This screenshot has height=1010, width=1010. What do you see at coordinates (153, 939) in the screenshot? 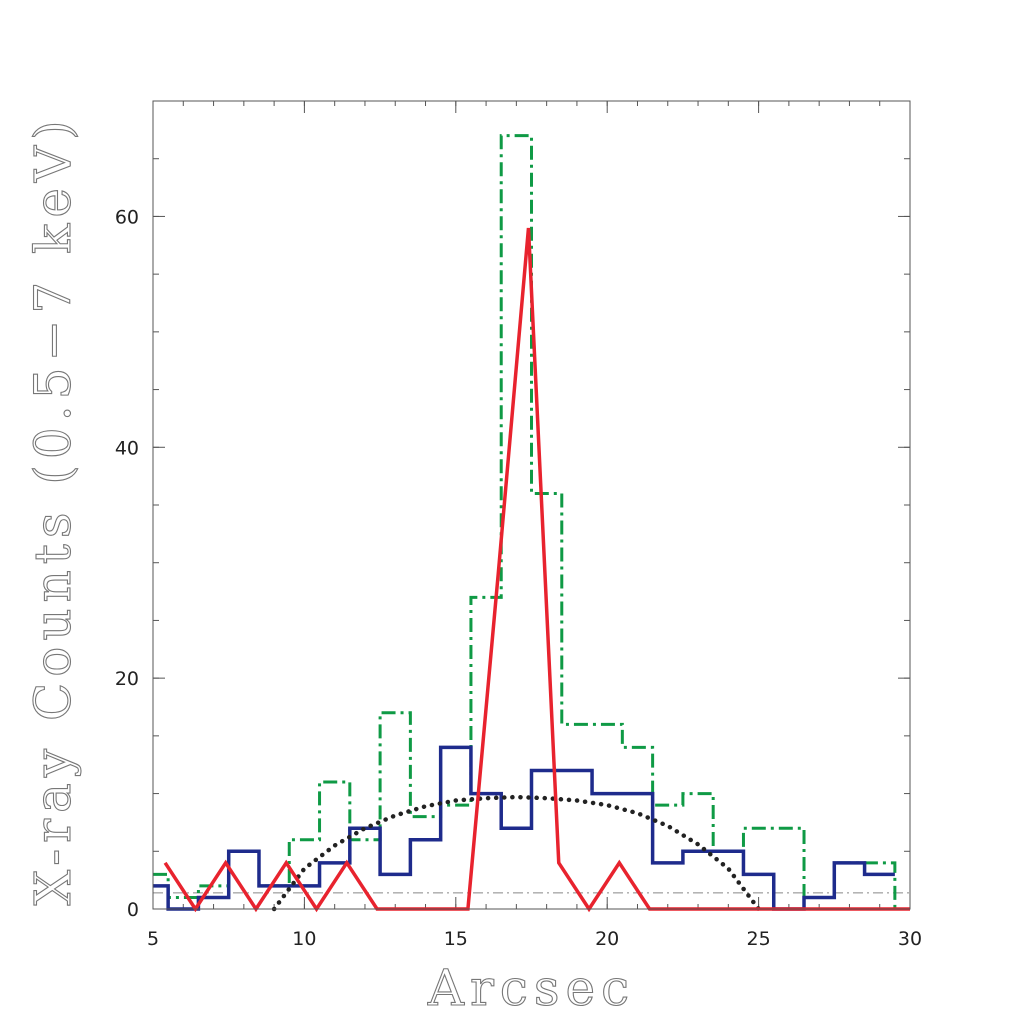
I see `x-tick-label: 5` at bounding box center [153, 939].